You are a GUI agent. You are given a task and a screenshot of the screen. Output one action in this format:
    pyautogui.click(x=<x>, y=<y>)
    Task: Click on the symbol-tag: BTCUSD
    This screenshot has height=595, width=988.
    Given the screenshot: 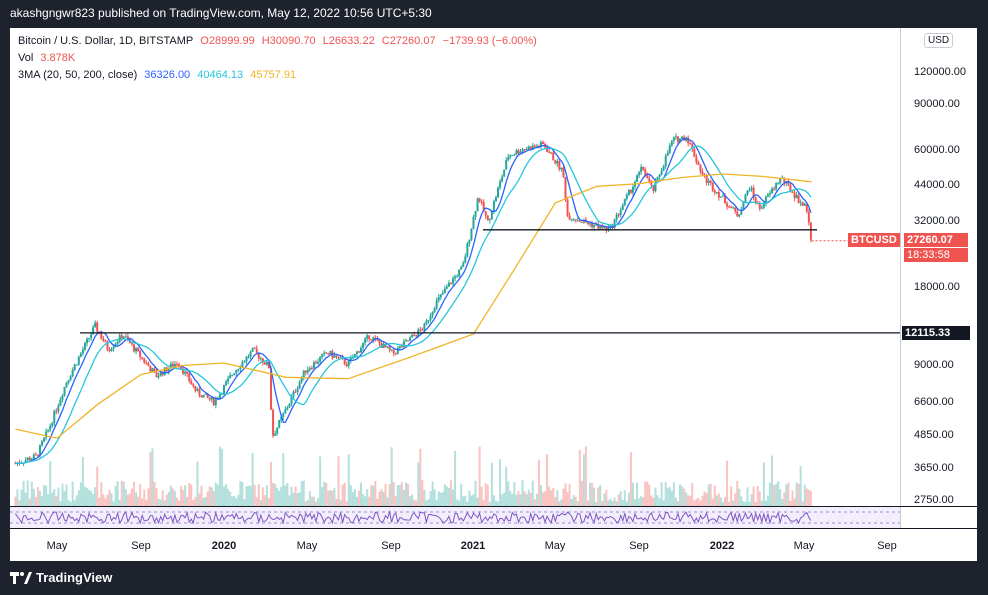 What is the action you would take?
    pyautogui.click(x=874, y=240)
    